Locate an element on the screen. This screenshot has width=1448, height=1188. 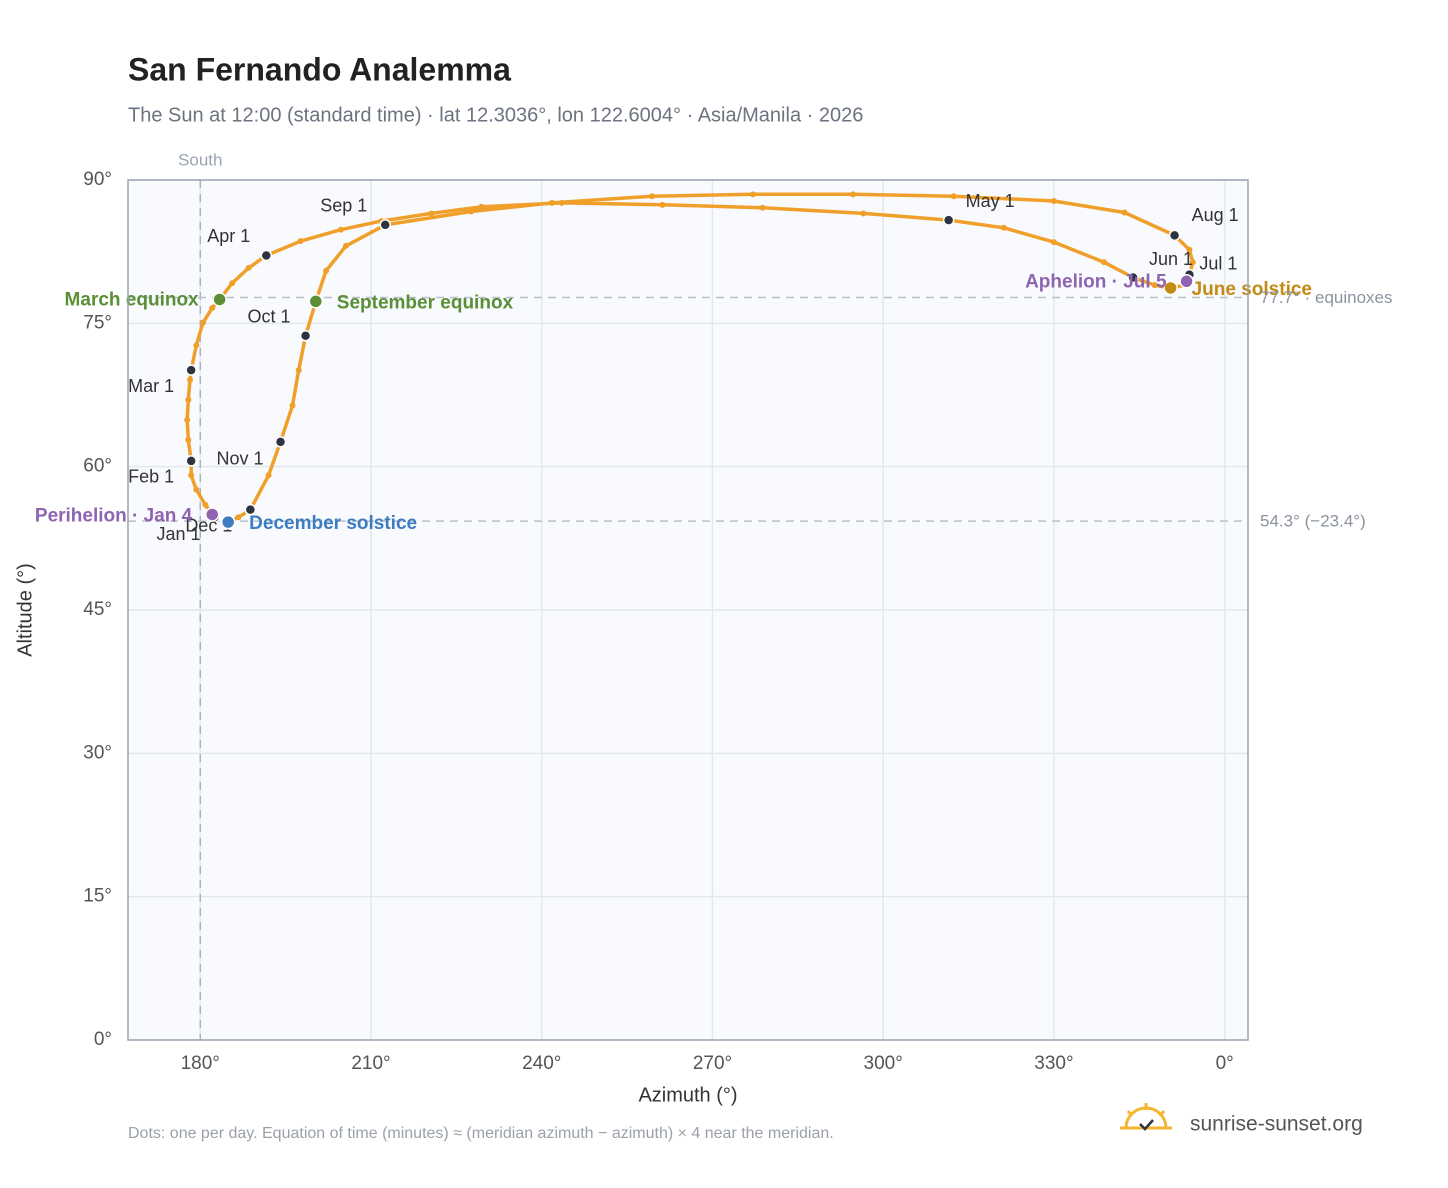
month-label: Dec 1 is located at coordinates (208, 525).